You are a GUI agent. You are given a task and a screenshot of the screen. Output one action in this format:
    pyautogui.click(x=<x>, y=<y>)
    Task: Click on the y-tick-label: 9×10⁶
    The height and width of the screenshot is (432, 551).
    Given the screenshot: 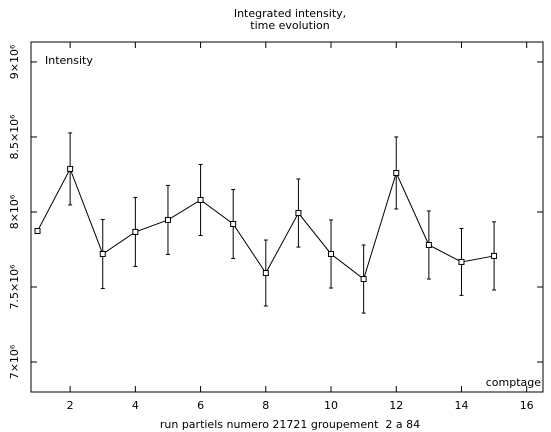 What is the action you would take?
    pyautogui.click(x=14, y=61)
    